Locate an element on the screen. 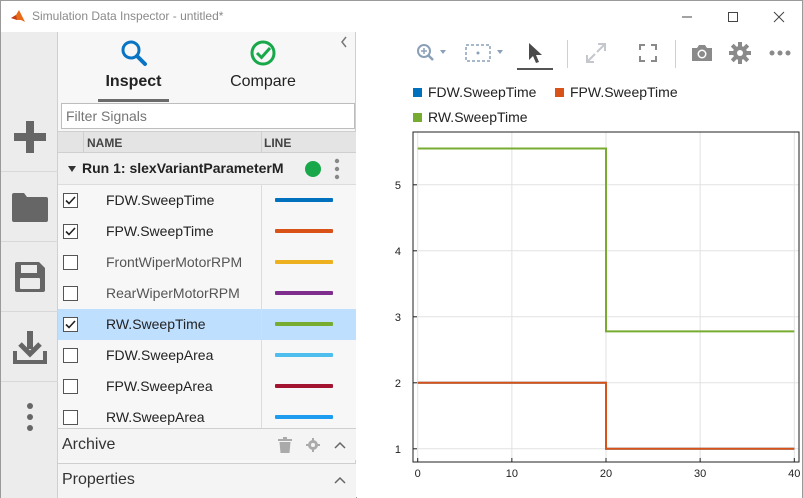  fit-to-view-icon is located at coordinates (484, 53).